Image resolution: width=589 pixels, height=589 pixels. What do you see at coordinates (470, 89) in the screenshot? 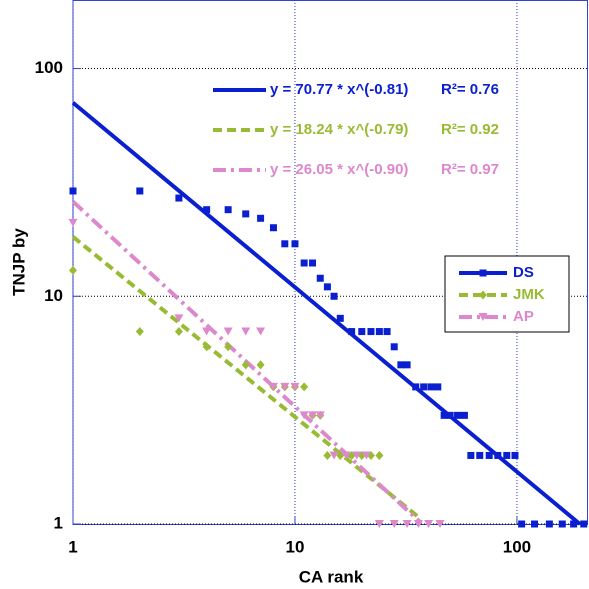
I see `fit-annotation: R²= 0.76` at bounding box center [470, 89].